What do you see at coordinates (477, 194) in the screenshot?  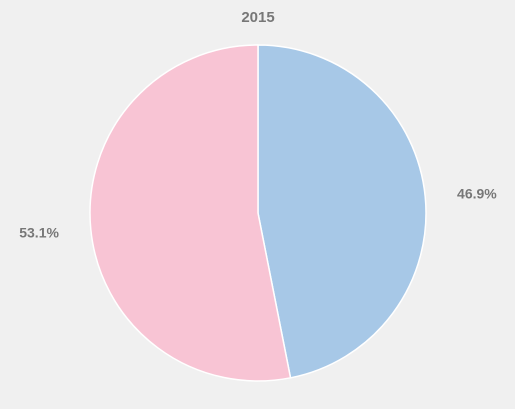 I see `pie-slice-label-0: 46.9%` at bounding box center [477, 194].